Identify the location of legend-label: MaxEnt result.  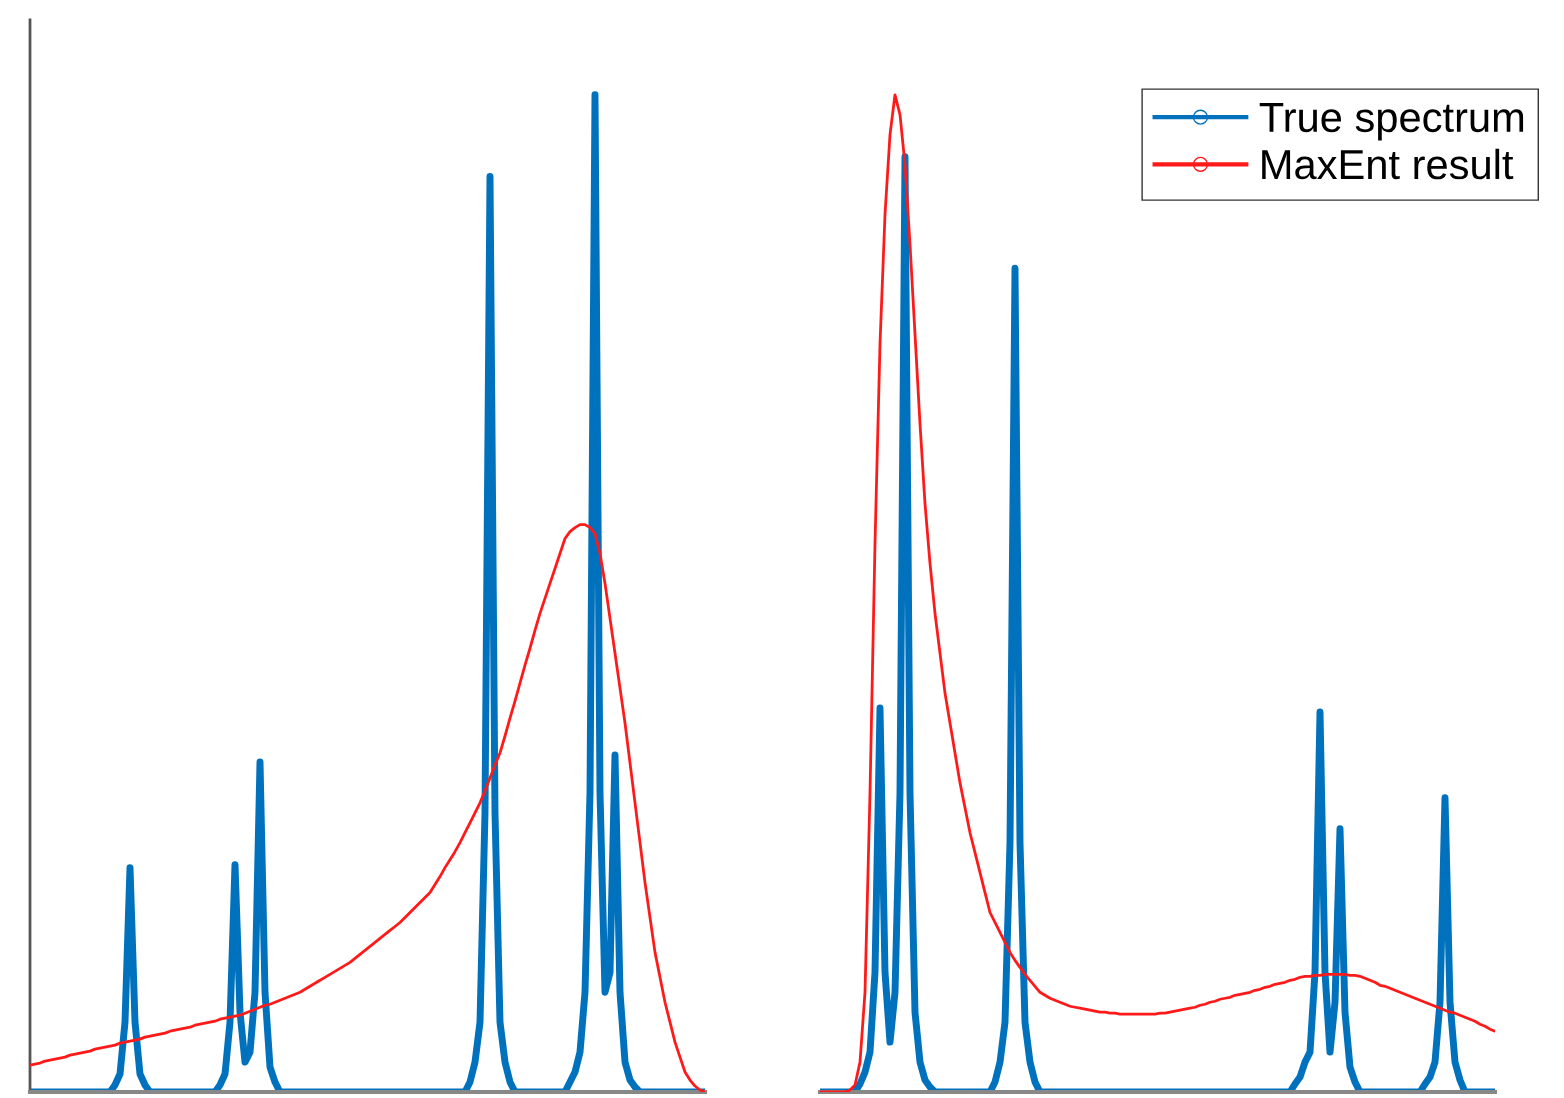
(1388, 164).